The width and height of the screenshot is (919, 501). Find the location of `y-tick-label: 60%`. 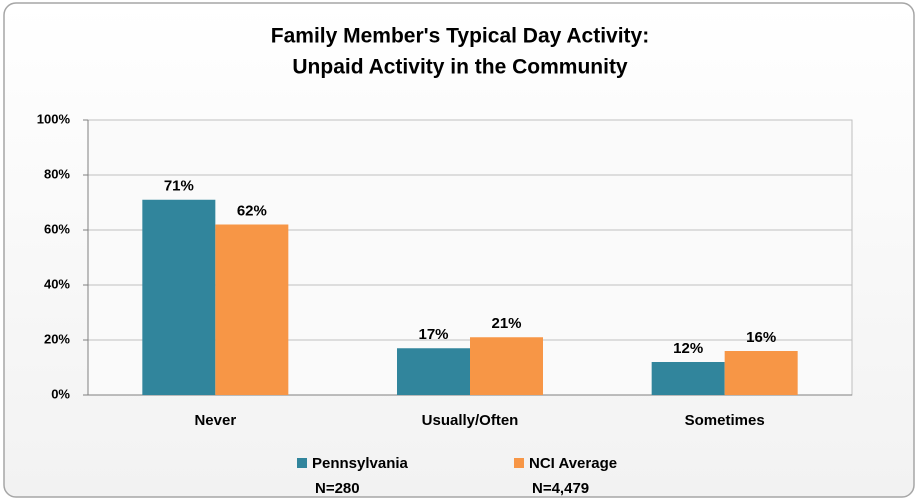

y-tick-label: 60% is located at coordinates (57, 228).